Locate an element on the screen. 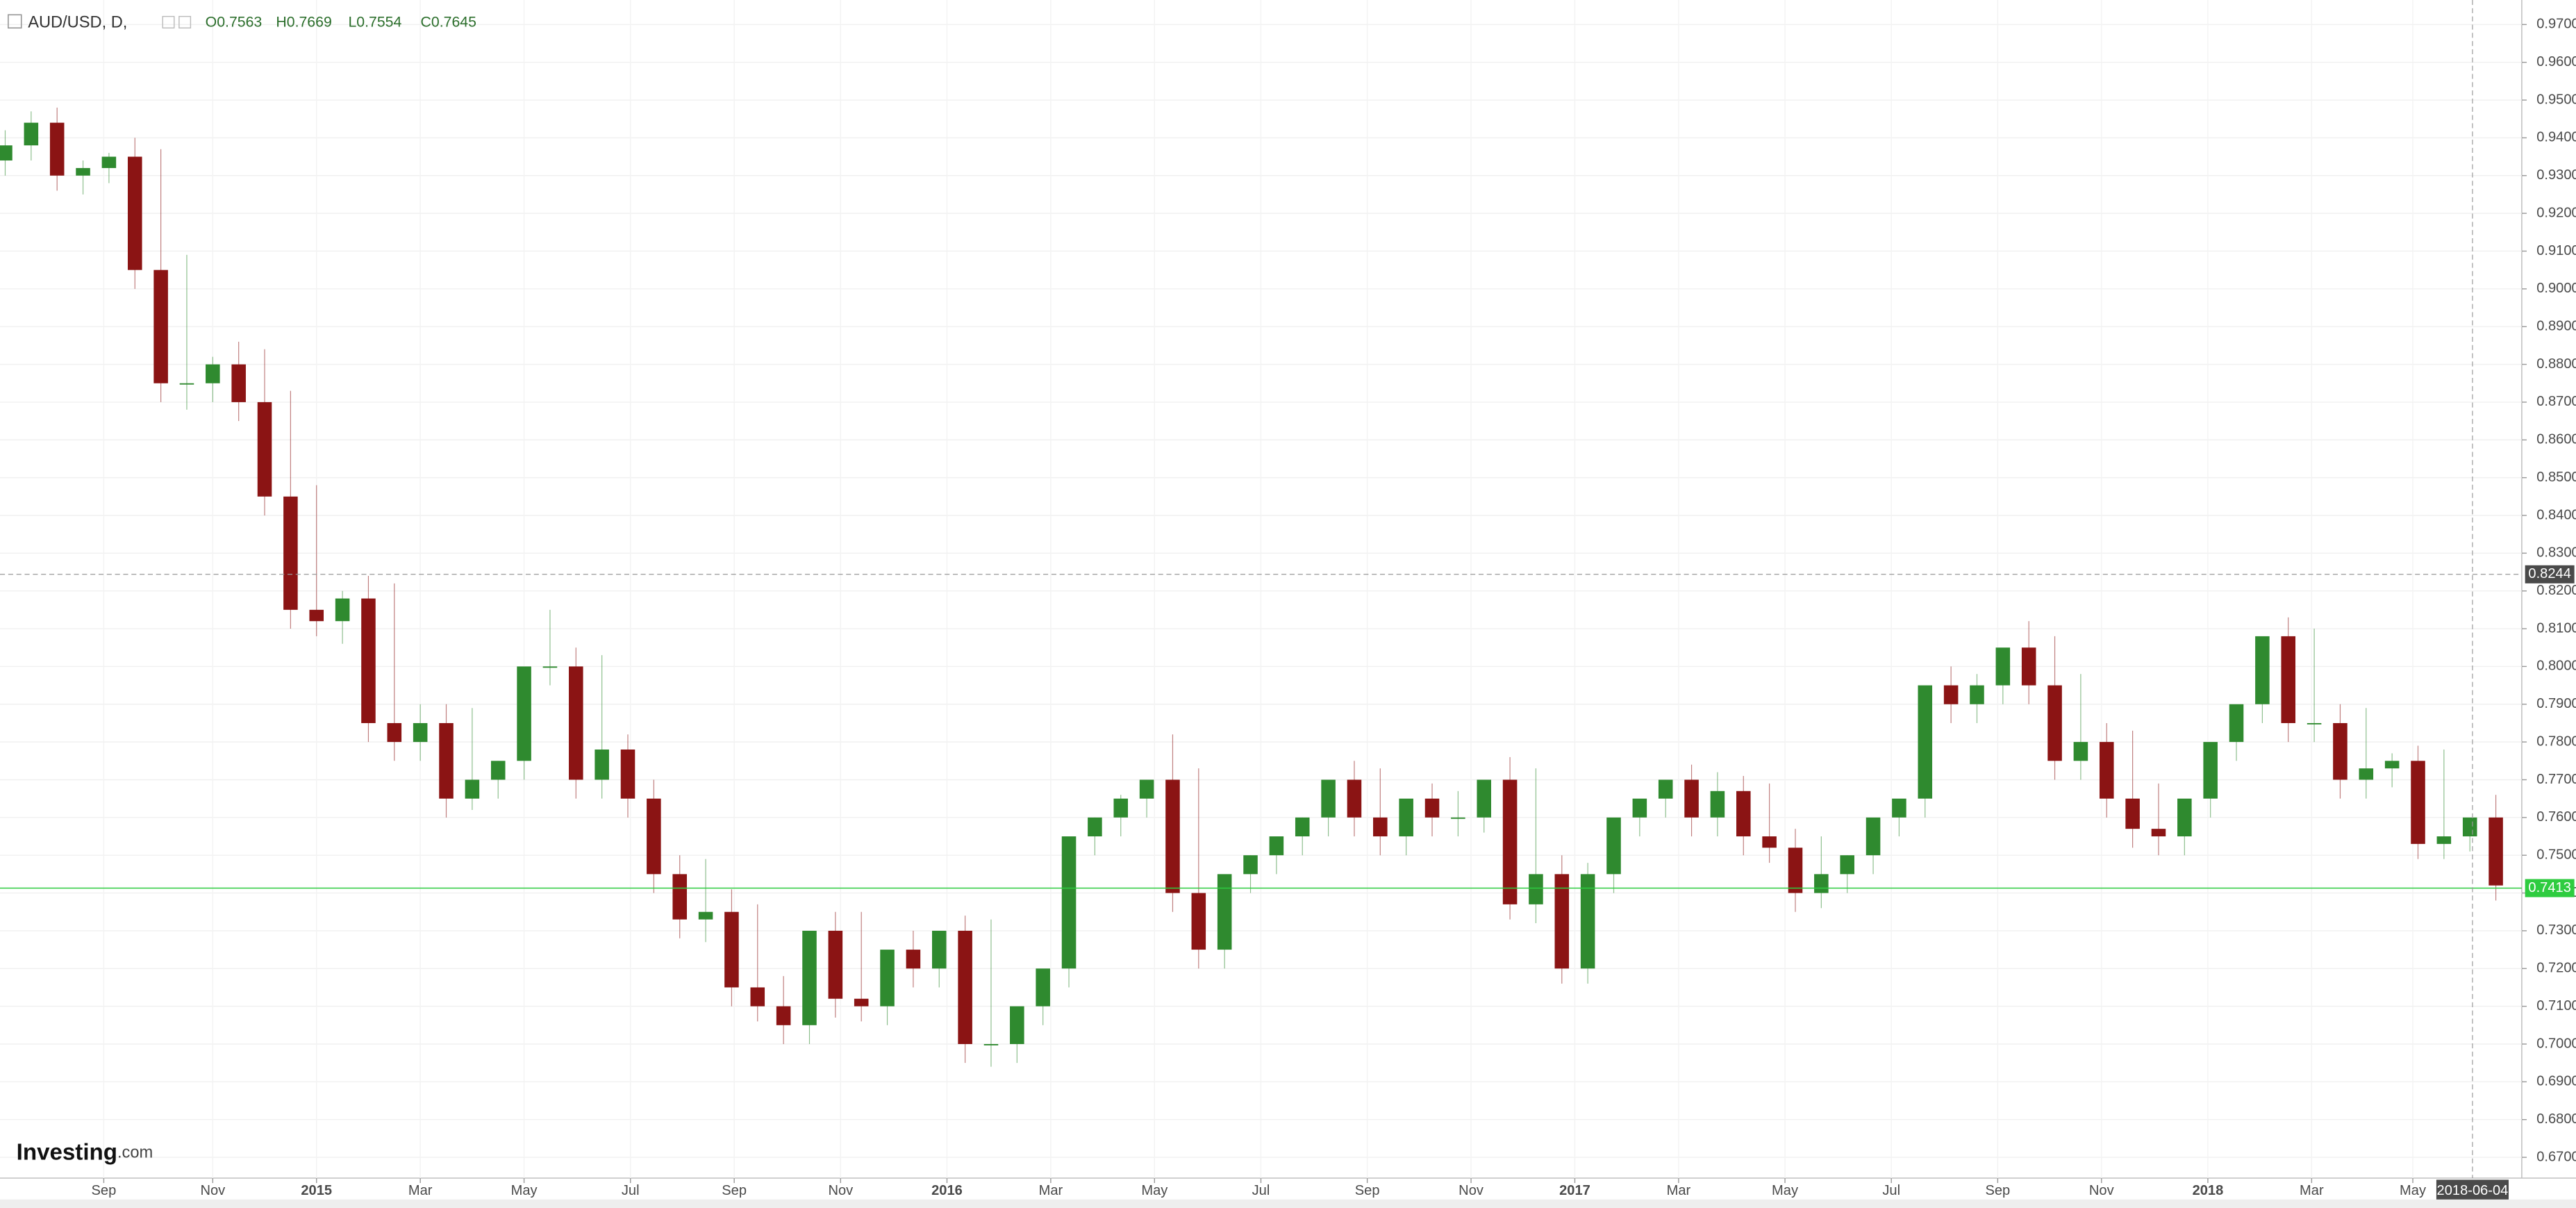 This screenshot has width=2576, height=1208. logo-main: Investing is located at coordinates (67, 1152).